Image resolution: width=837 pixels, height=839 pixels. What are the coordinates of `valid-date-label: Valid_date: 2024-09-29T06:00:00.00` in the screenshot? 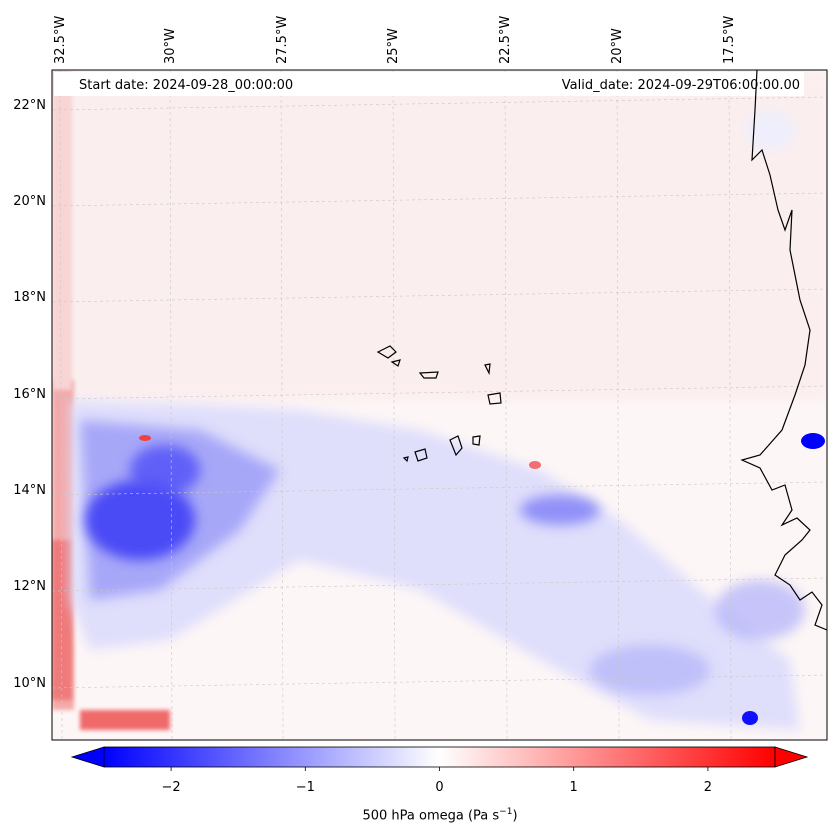 It's located at (680, 85).